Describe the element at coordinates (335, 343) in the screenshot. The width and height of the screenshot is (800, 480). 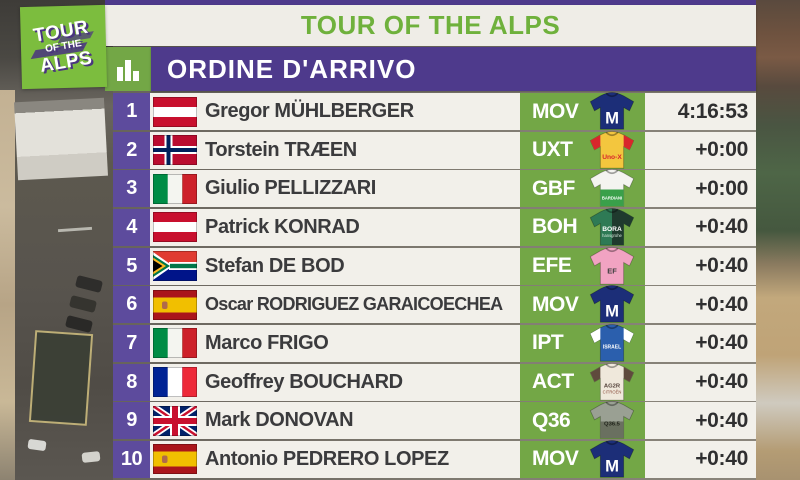
I see `rider-cell: Marco FRIGO` at that location.